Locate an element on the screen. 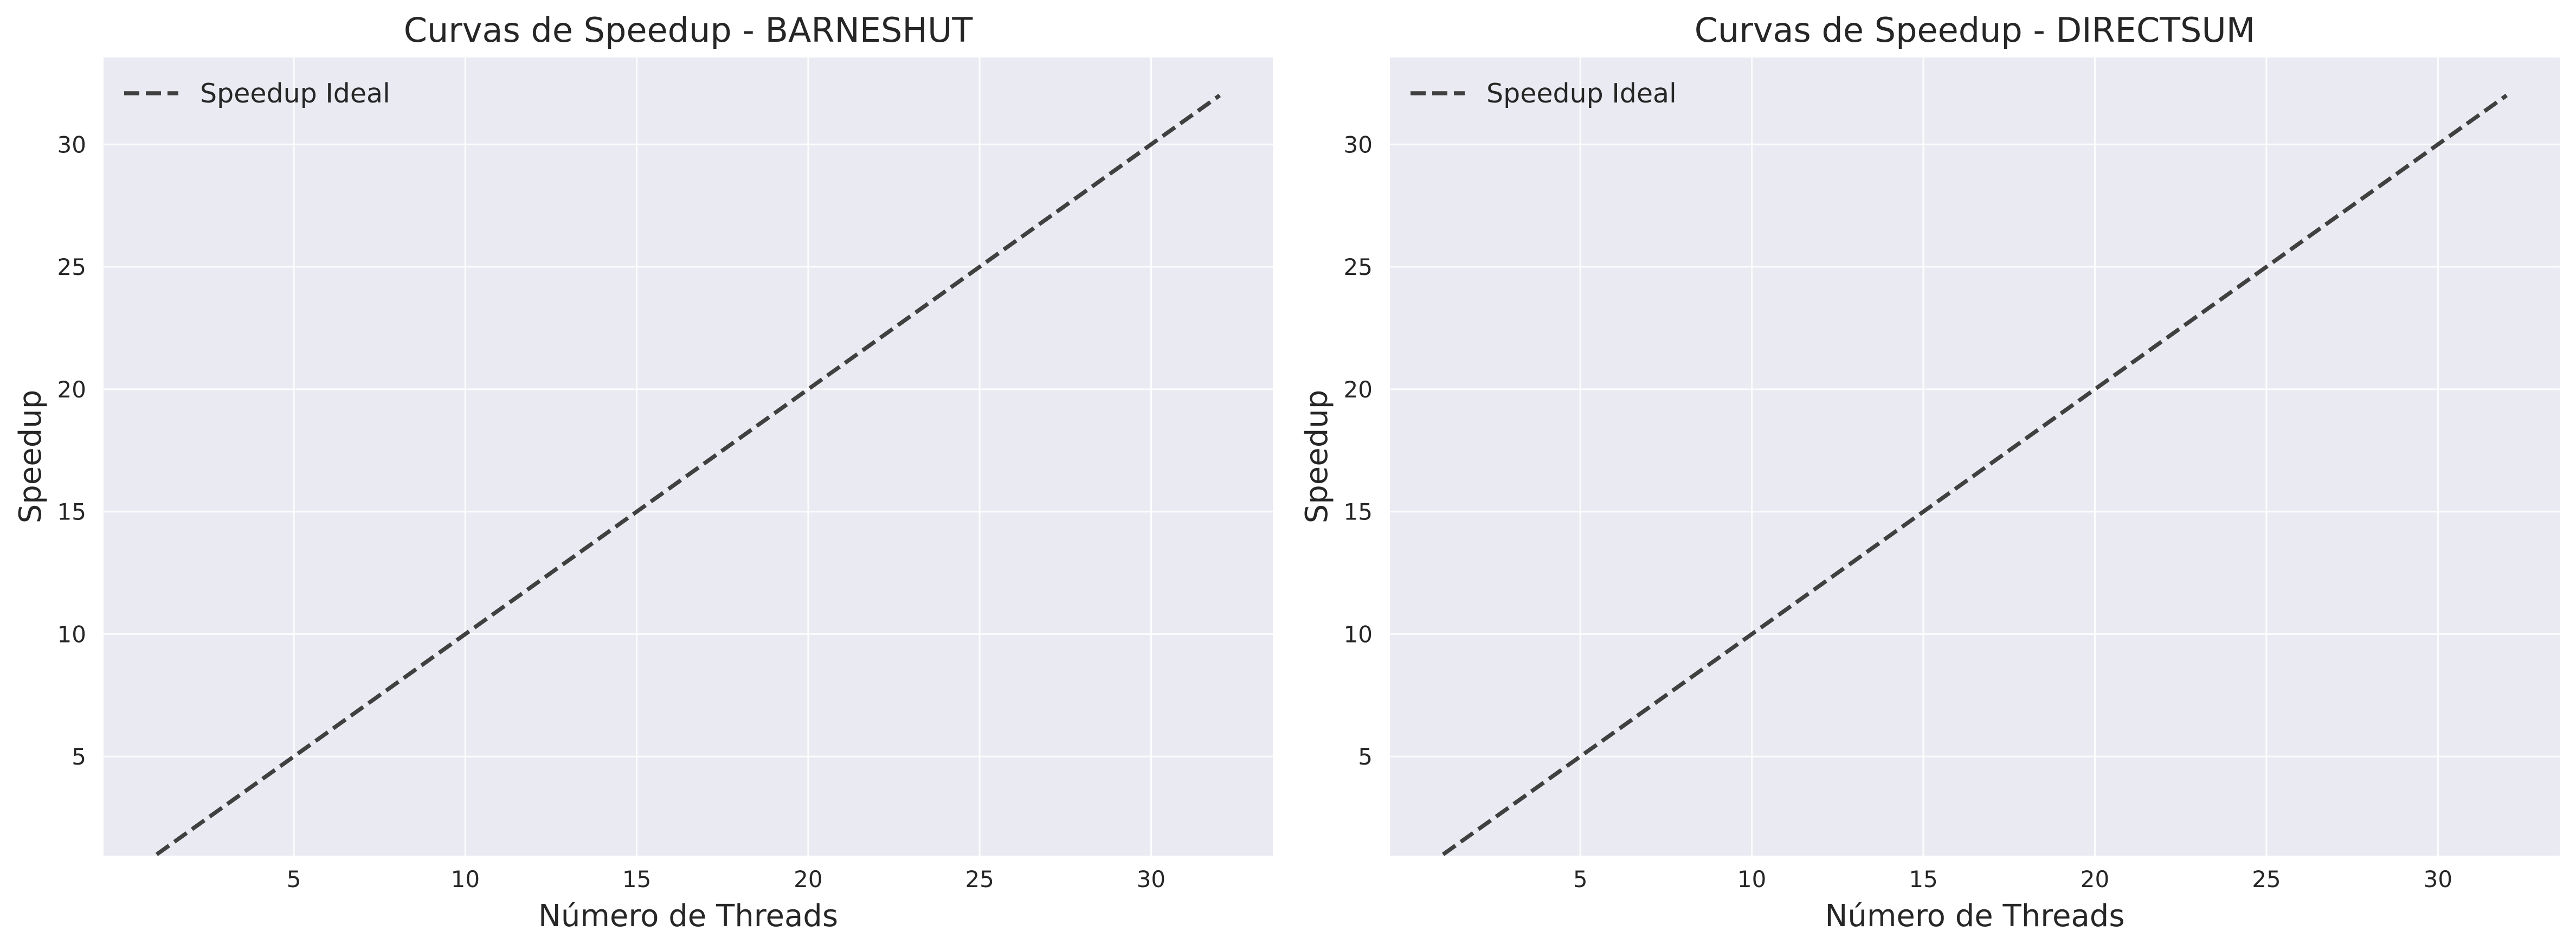 This screenshot has width=2576, height=950. chart-title: Curvas de Speedup - BARNESHUT is located at coordinates (689, 30).